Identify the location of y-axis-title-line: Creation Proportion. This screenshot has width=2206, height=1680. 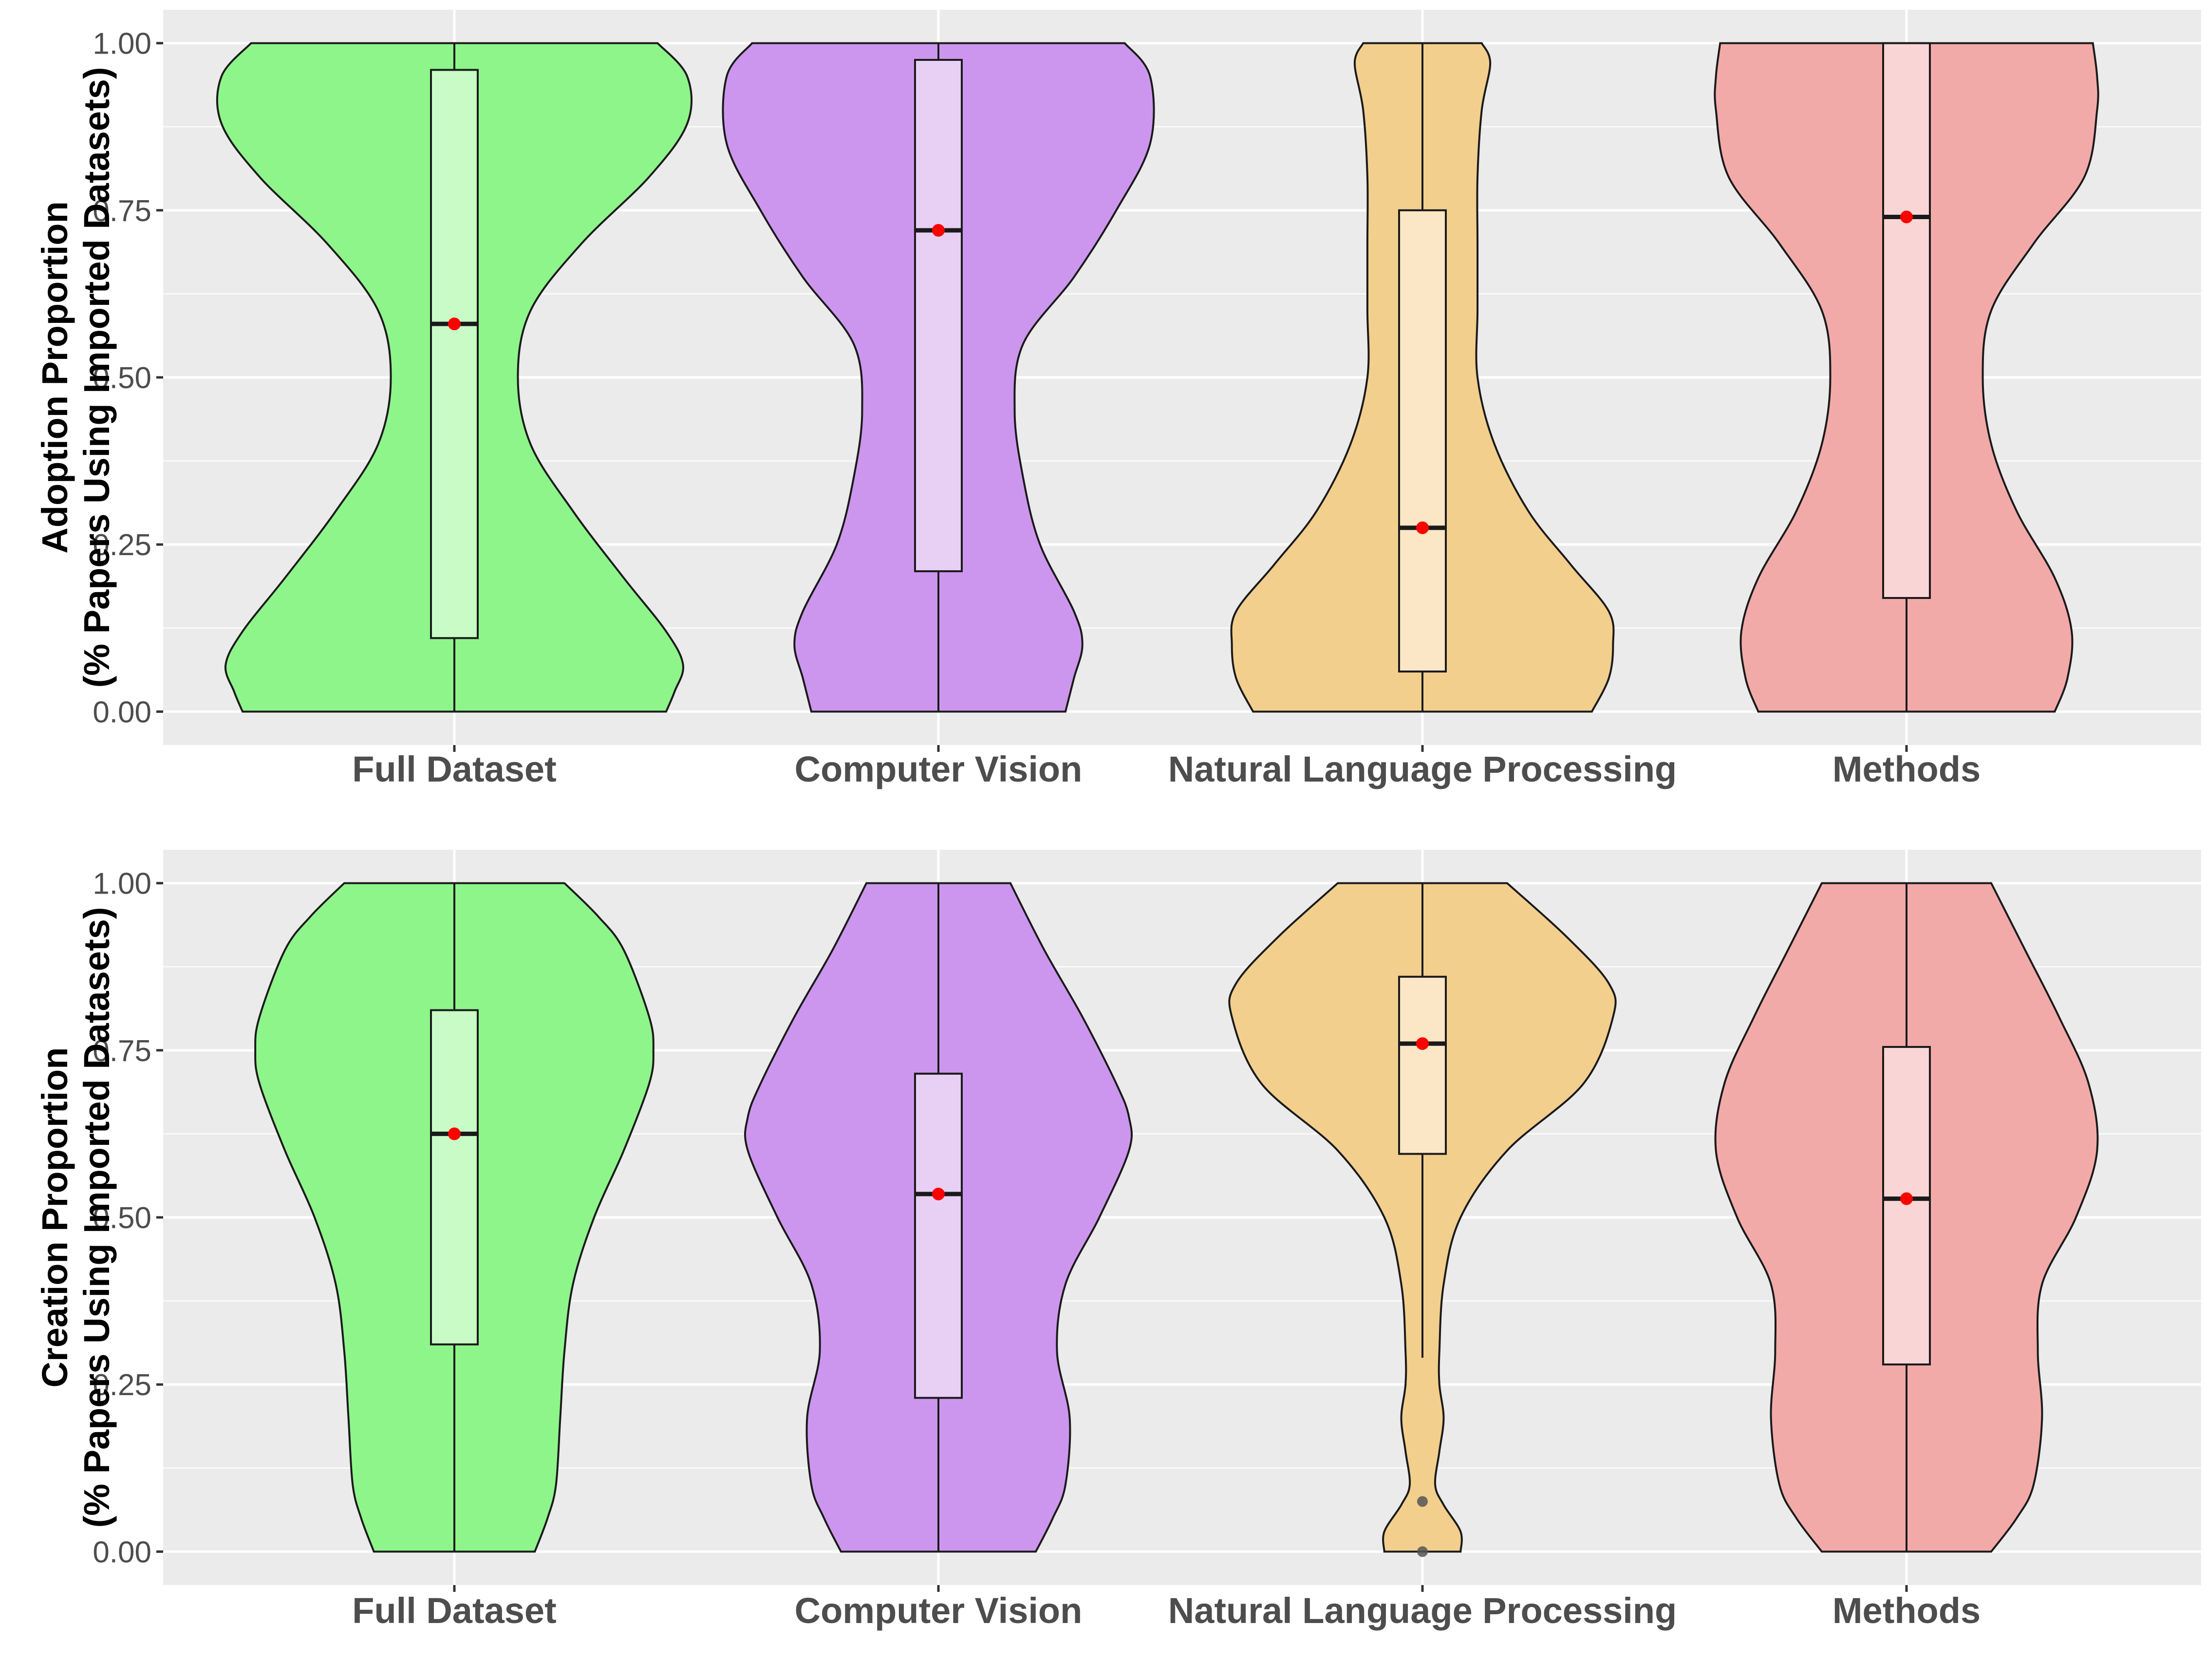
(55, 1217).